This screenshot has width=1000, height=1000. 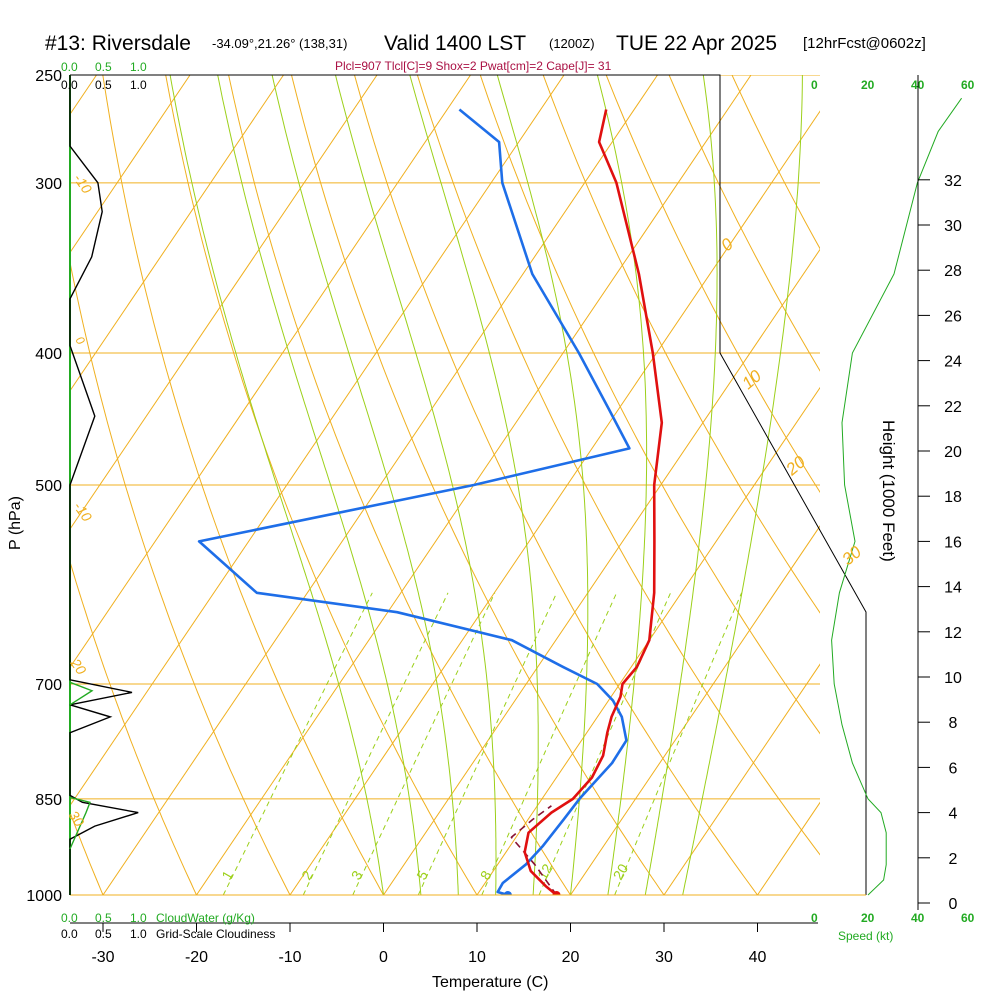 I want to click on speed-tick-bottom: 0, so click(x=814, y=918).